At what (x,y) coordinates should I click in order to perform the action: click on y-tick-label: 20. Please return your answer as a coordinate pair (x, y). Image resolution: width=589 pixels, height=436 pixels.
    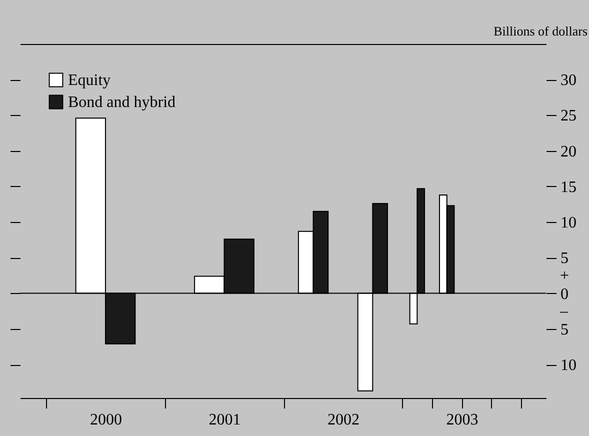
    Looking at the image, I should click on (568, 151).